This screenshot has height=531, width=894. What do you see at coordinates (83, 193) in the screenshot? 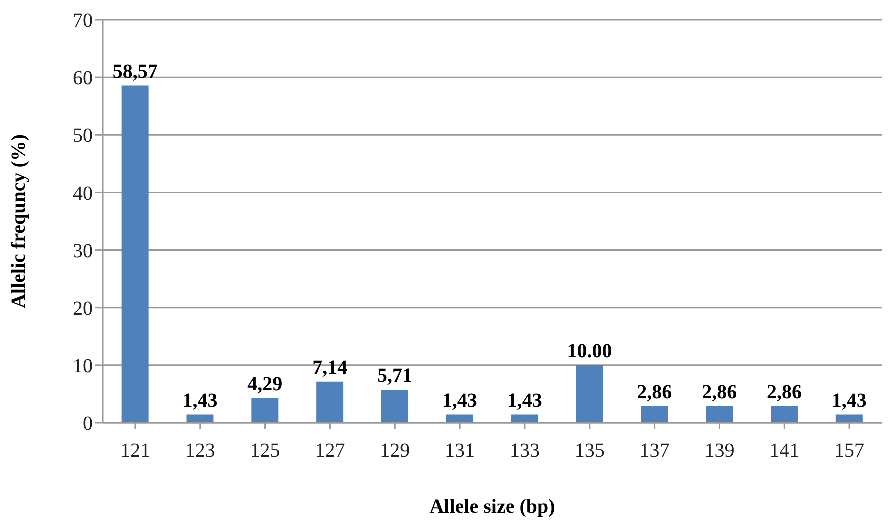
I see `y-tick-label: 40` at bounding box center [83, 193].